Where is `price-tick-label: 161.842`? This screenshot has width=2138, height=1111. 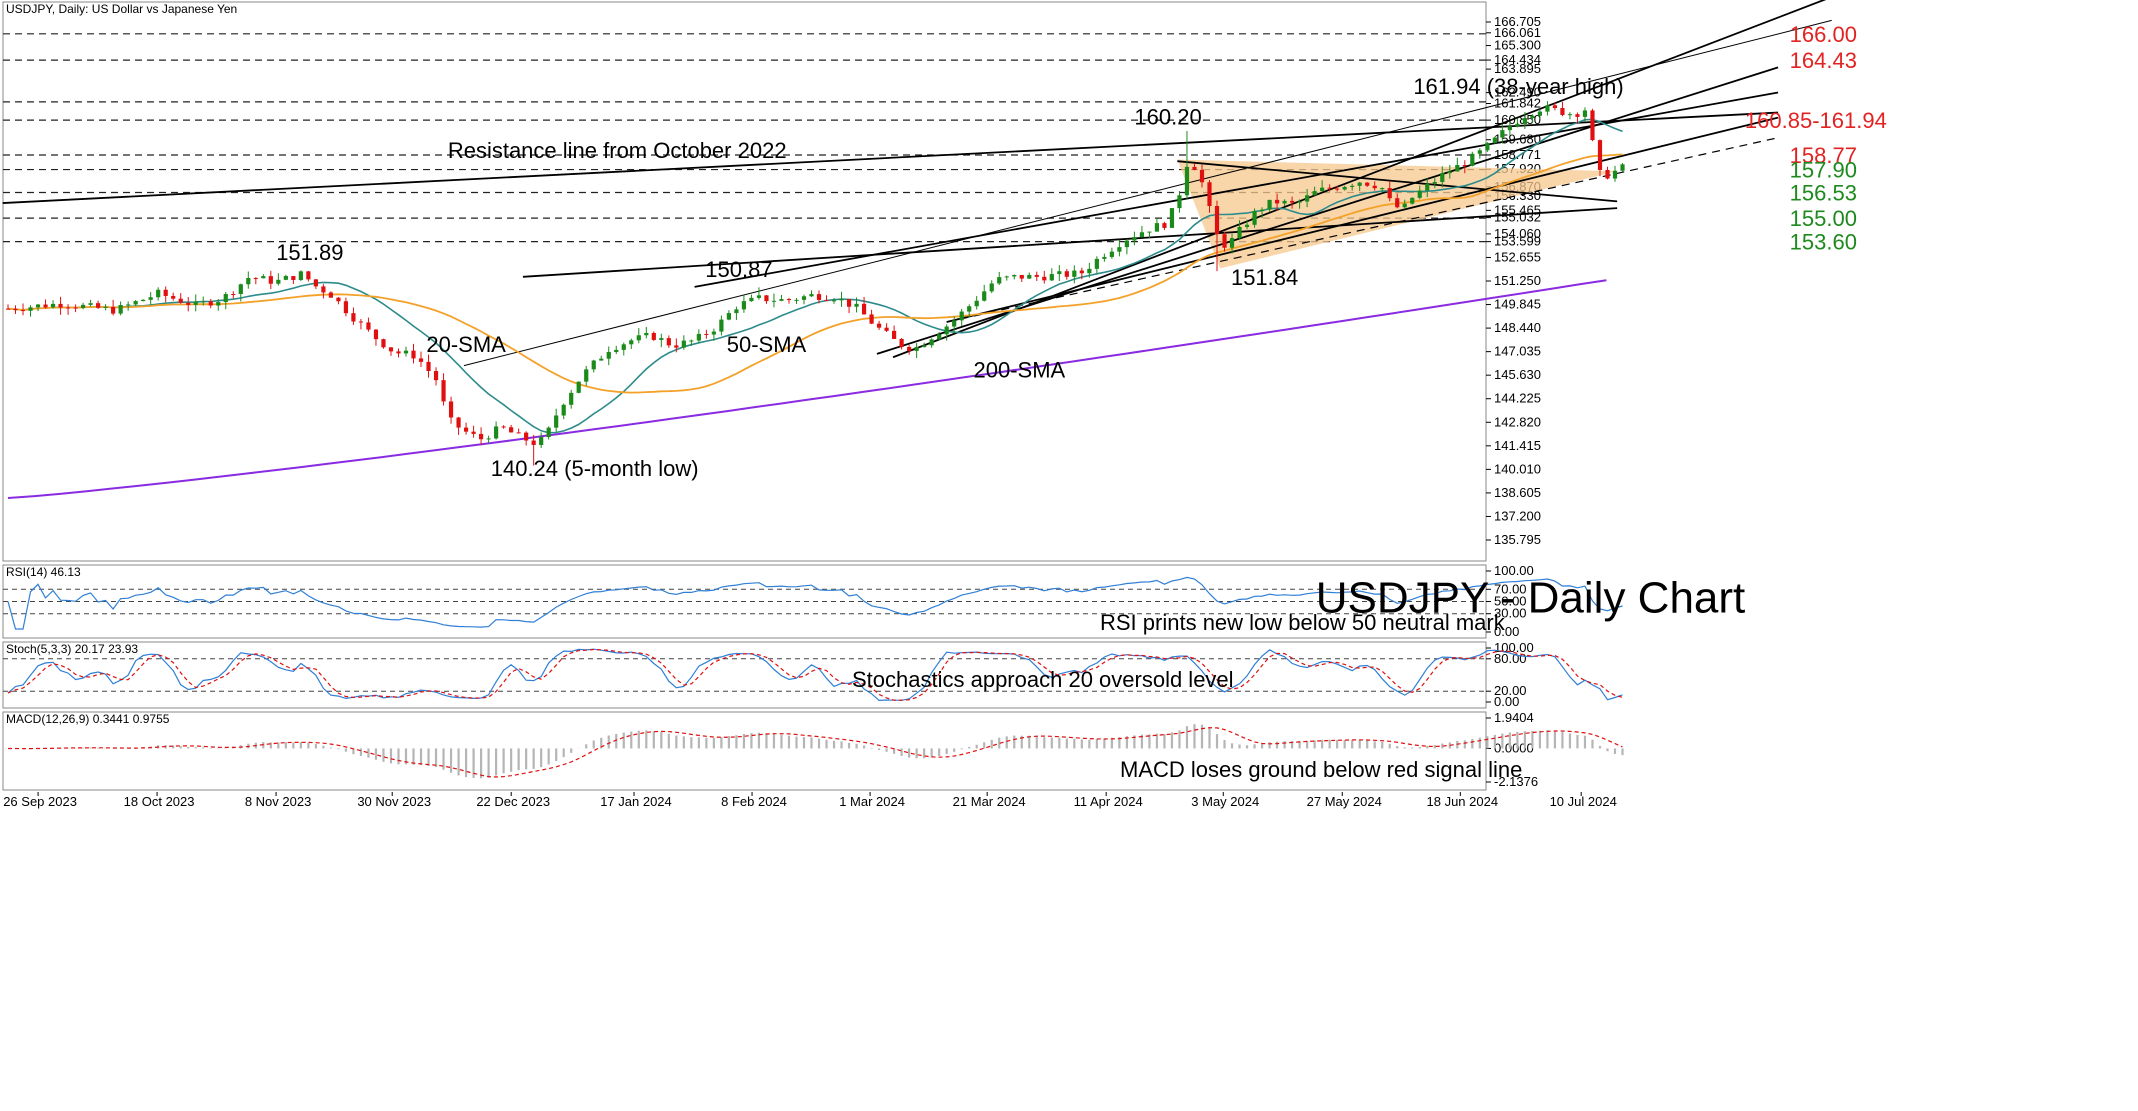 price-tick-label: 161.842 is located at coordinates (1517, 102).